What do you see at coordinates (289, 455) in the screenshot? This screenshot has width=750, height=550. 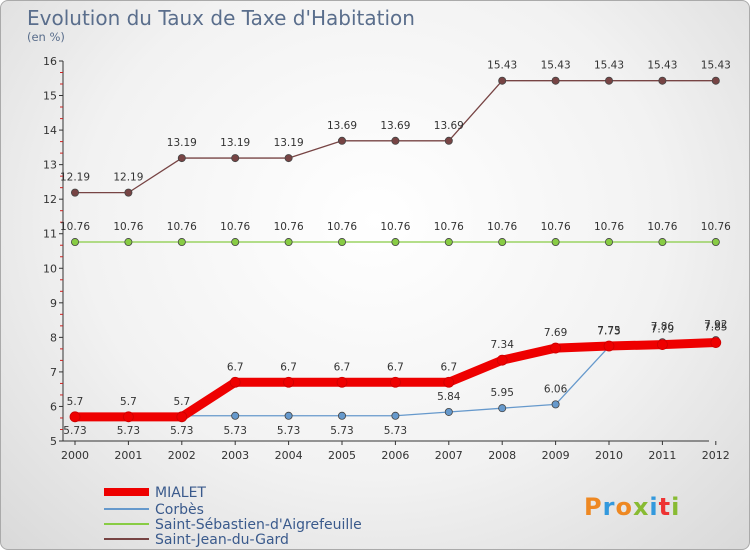 I see `x-tick-label: 2004` at bounding box center [289, 455].